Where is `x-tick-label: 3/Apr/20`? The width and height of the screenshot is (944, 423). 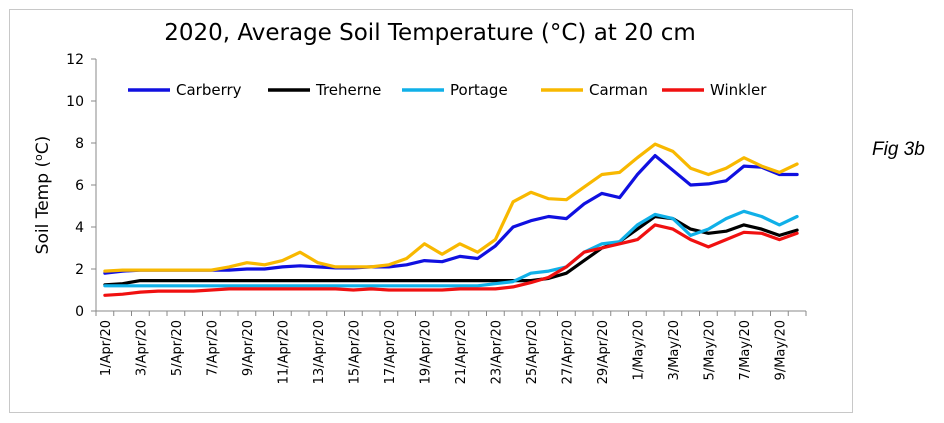
x-tick-label: 3/Apr/20 is located at coordinates (141, 348).